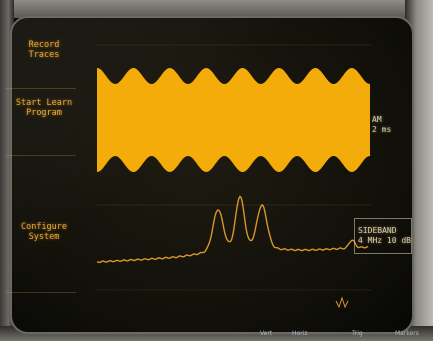 Image resolution: width=433 pixels, height=341 pixels. Describe the element at coordinates (382, 129) in the screenshot. I see `am-value: 2 ms` at that location.